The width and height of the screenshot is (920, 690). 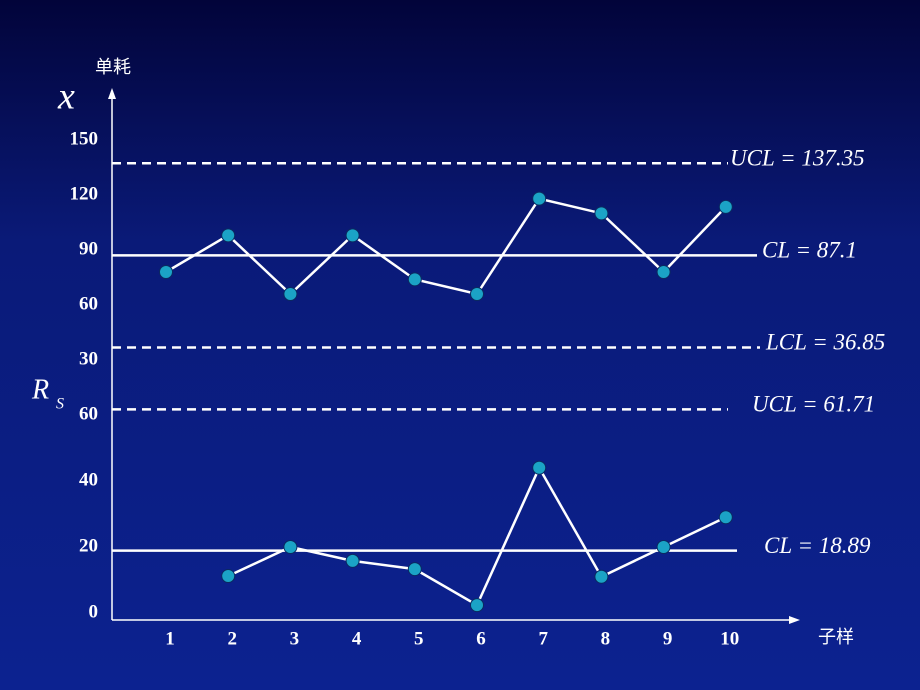 I want to click on control-line-label: CL = 18.89, so click(x=817, y=545).